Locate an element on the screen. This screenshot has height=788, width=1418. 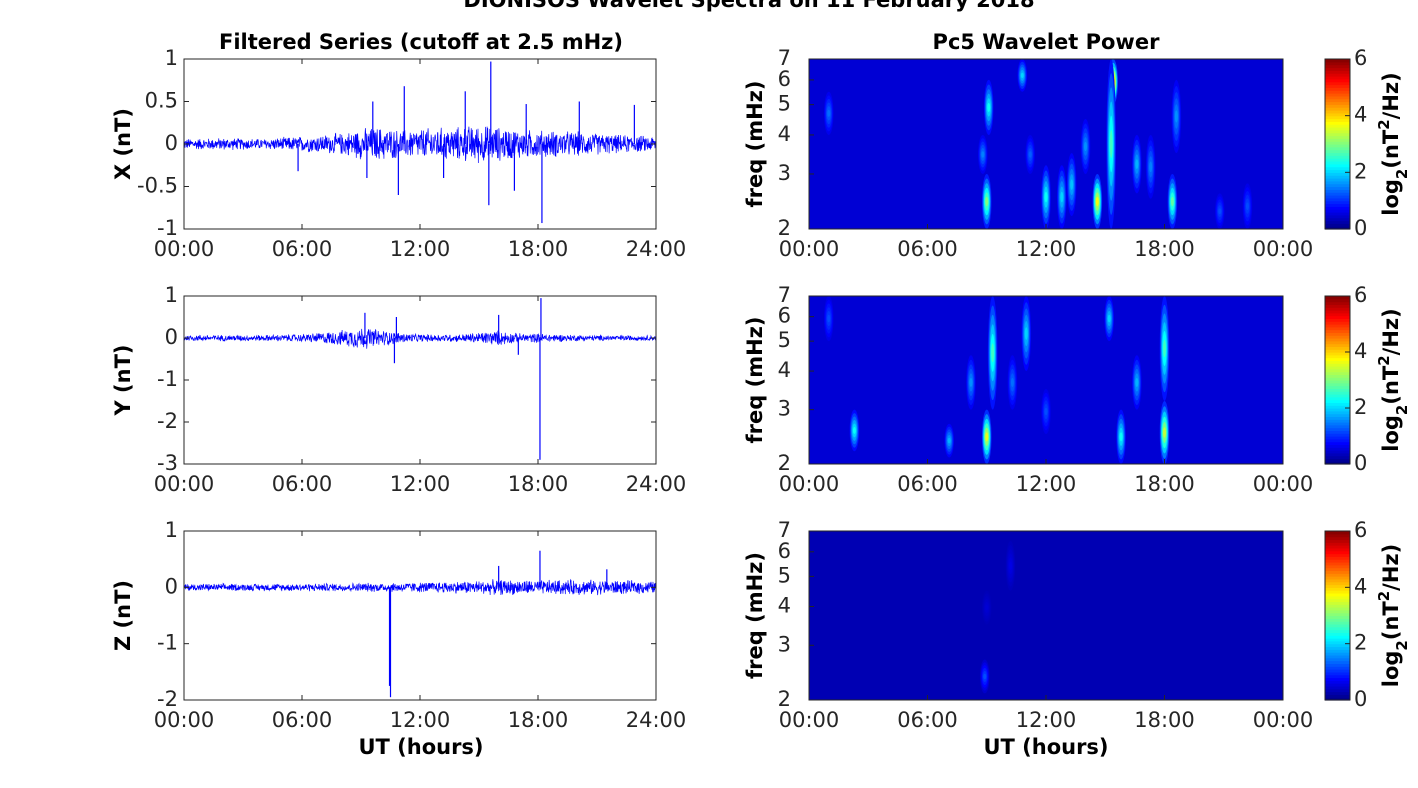
series-line-z is located at coordinates (420, 587).